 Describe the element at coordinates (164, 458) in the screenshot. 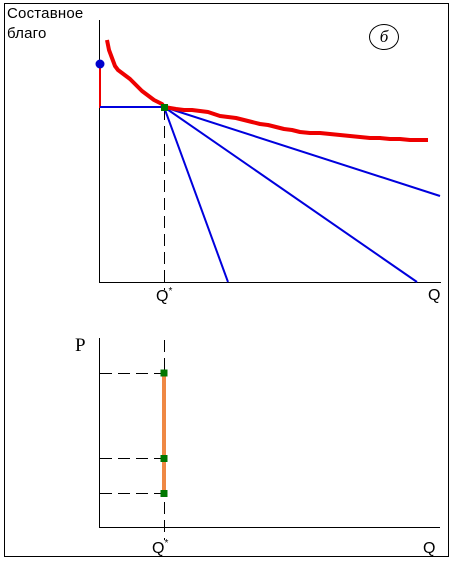

I see `price-point-mid` at that location.